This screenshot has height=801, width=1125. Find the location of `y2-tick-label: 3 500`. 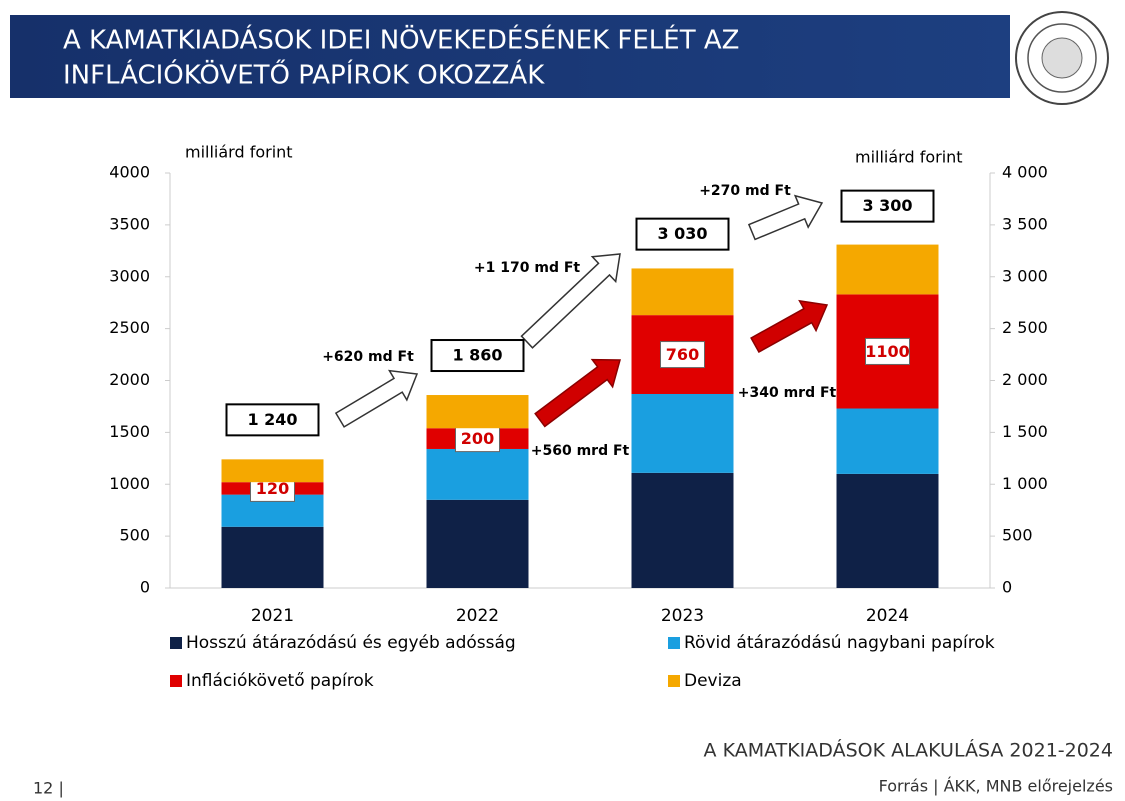

y2-tick-label: 3 500 is located at coordinates (1025, 223).